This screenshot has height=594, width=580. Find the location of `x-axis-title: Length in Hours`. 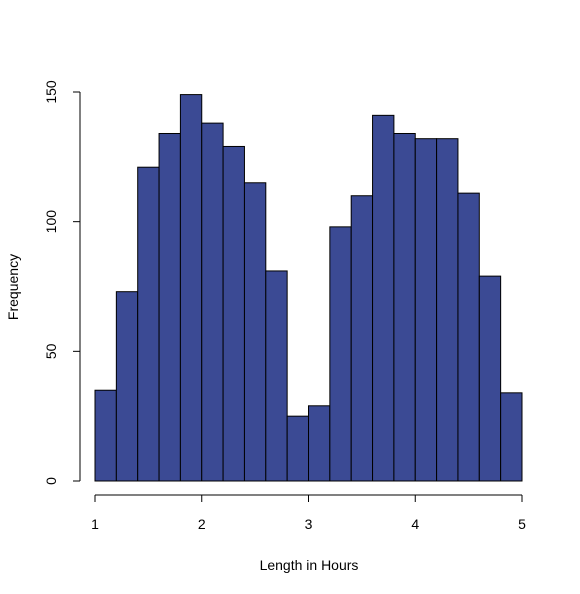

x-axis-title: Length in Hours is located at coordinates (309, 565).